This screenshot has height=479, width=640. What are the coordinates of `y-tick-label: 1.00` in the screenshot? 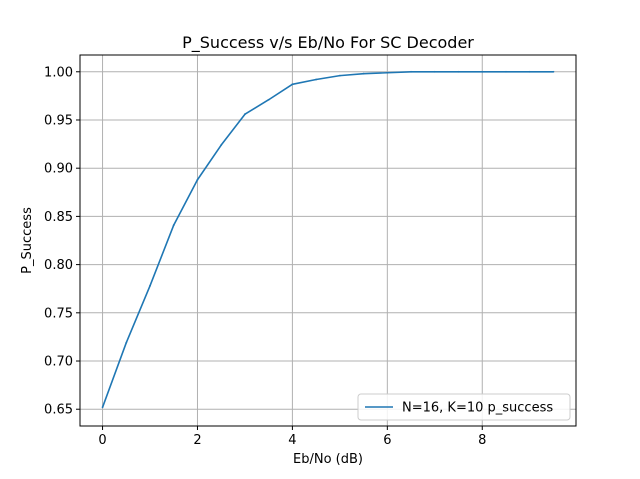 It's located at (58, 72).